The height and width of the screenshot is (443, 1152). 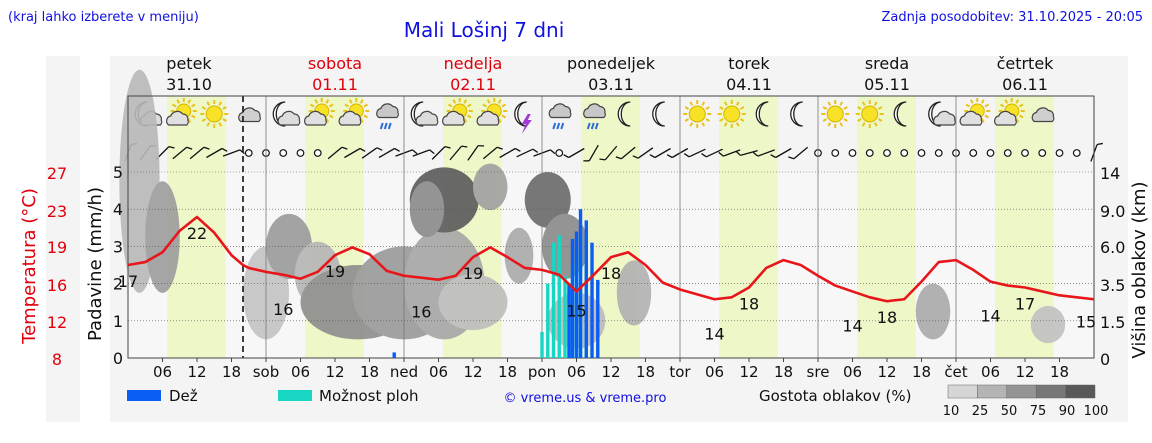 What do you see at coordinates (404, 372) in the screenshot?
I see `x-tick-label-7: ned` at bounding box center [404, 372].